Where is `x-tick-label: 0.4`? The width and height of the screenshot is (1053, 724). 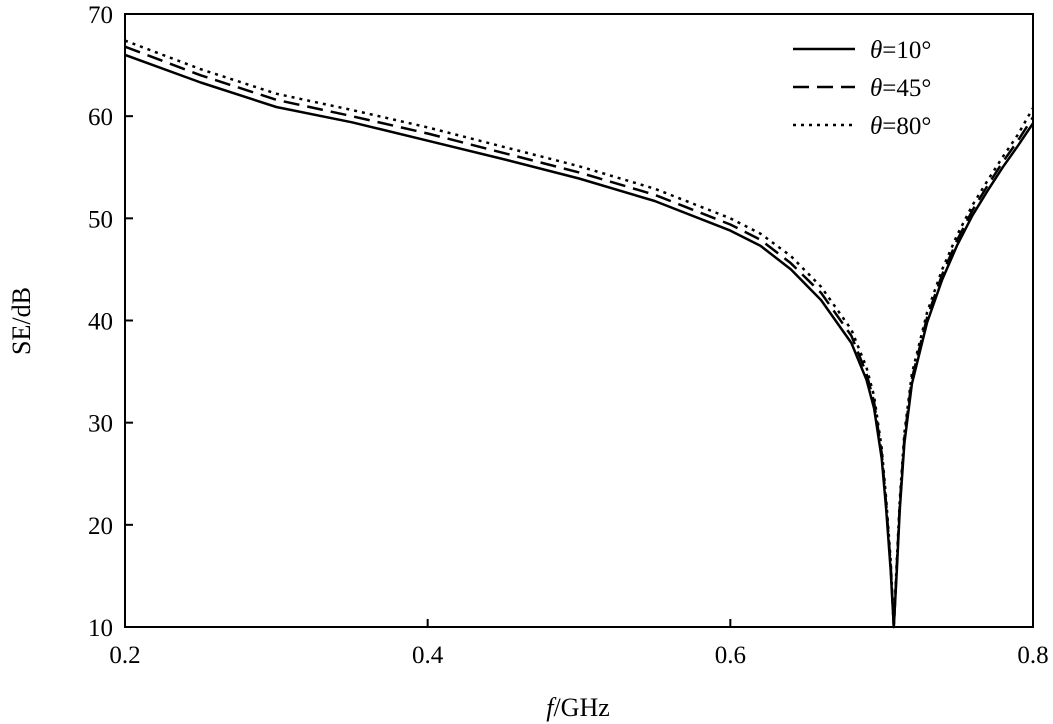 x-tick-label: 0.4 is located at coordinates (428, 655).